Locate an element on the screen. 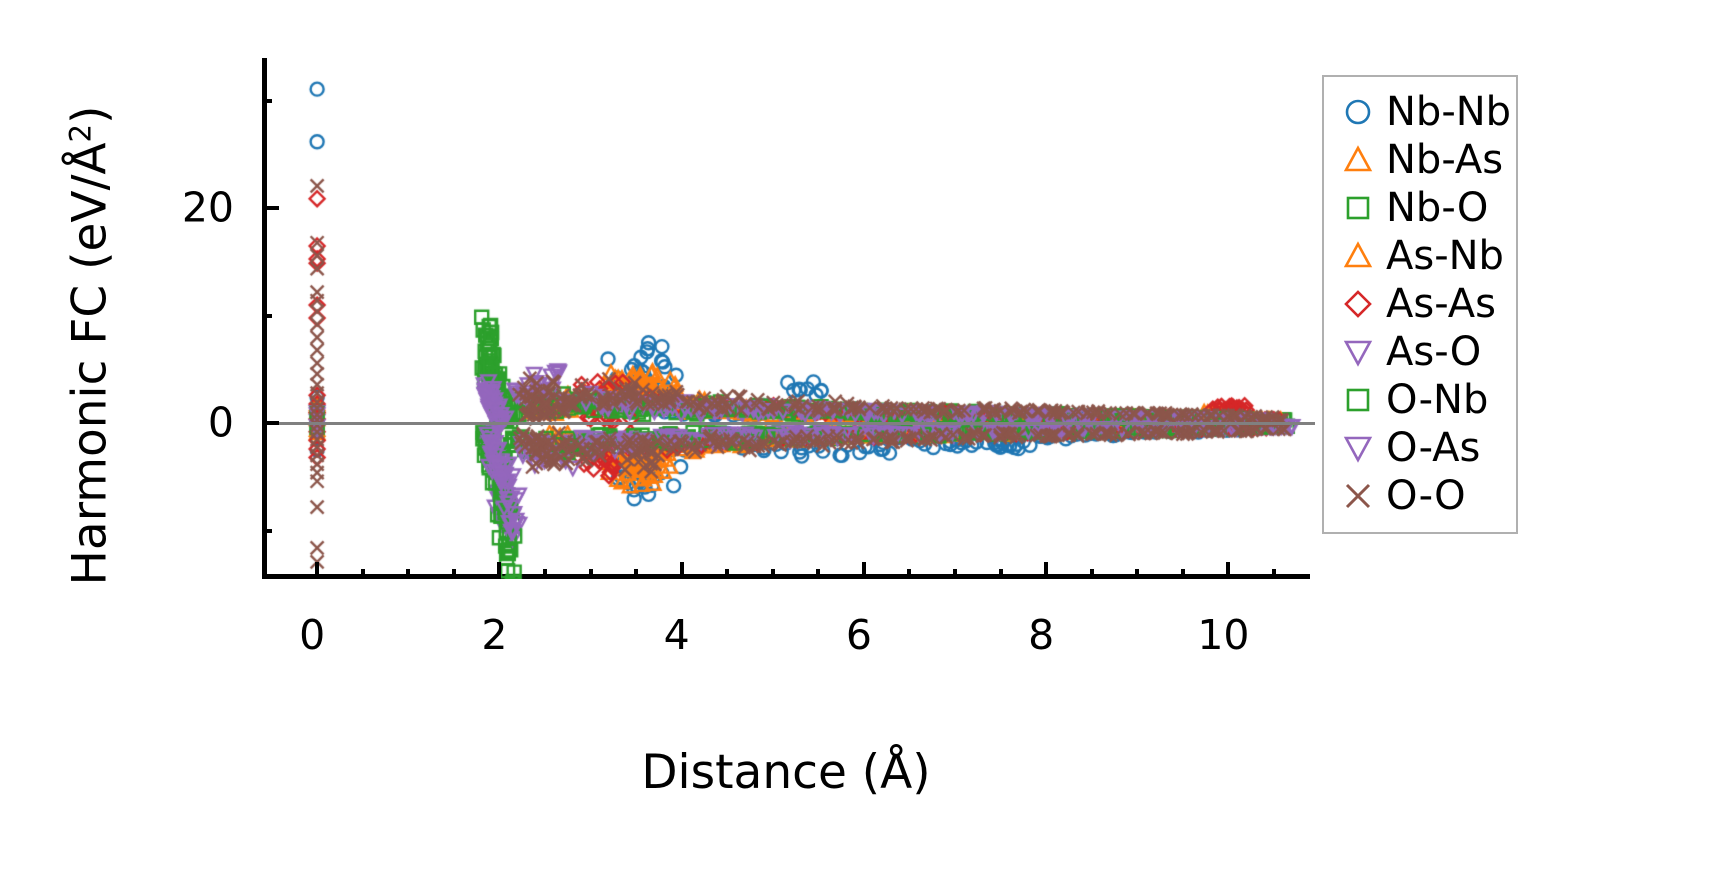 This screenshot has height=883, width=1727. legend: Nb-Nb Nb-As Nb-O As-Nb As-As As-O O-Nb O-As O-O is located at coordinates (1420, 304).